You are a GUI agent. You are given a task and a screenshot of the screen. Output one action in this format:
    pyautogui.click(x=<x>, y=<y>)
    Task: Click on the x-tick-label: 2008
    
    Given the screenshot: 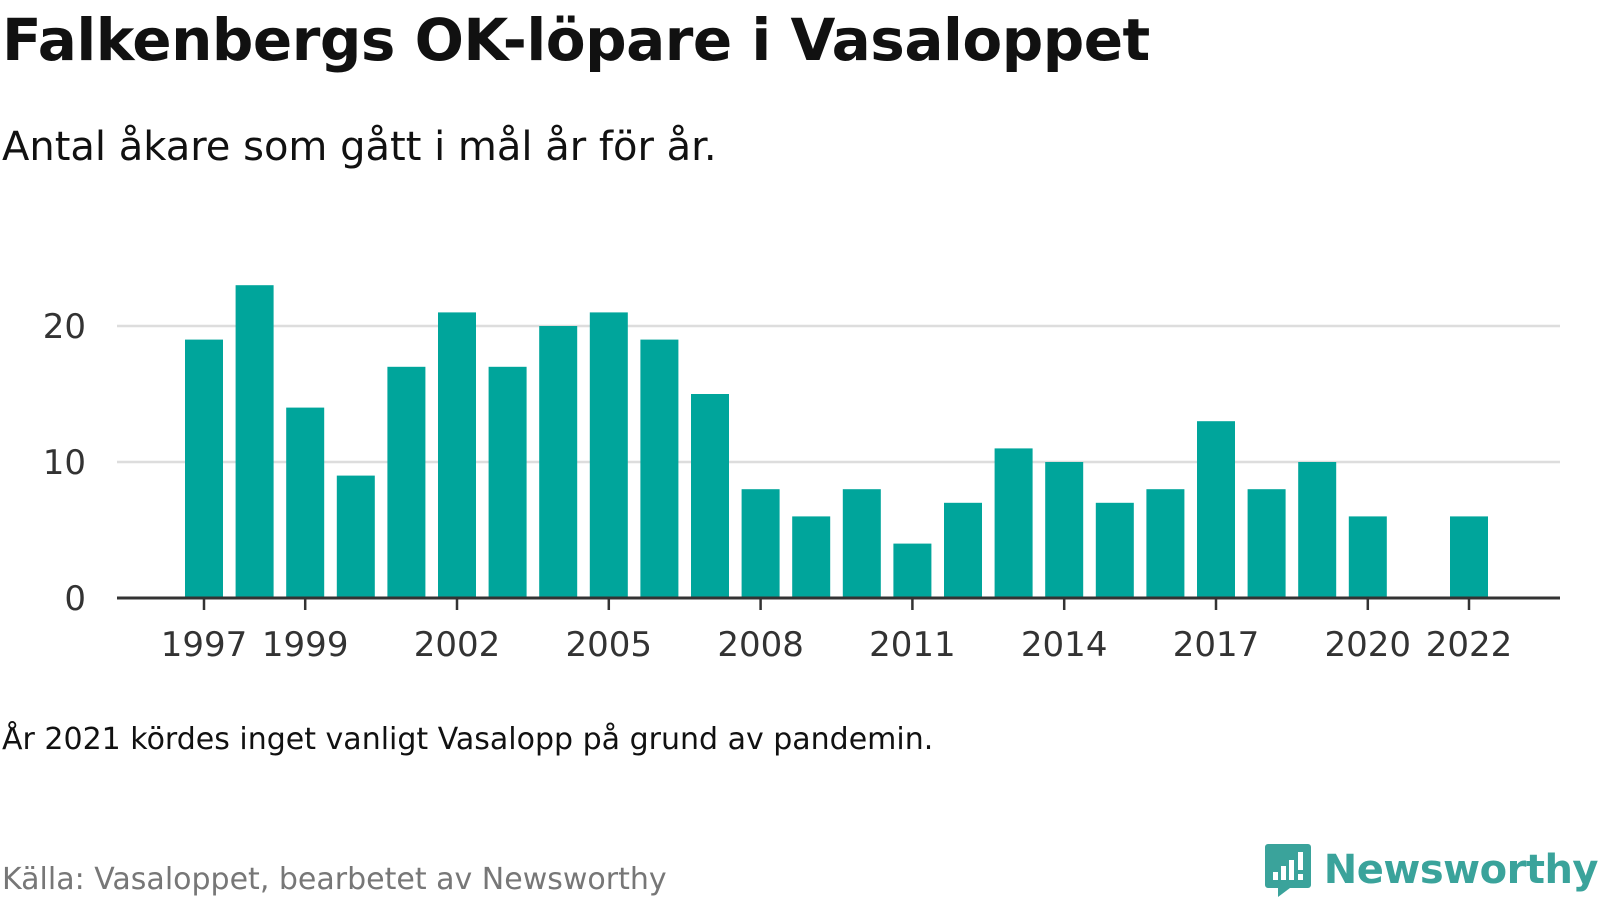 What is the action you would take?
    pyautogui.click(x=760, y=645)
    